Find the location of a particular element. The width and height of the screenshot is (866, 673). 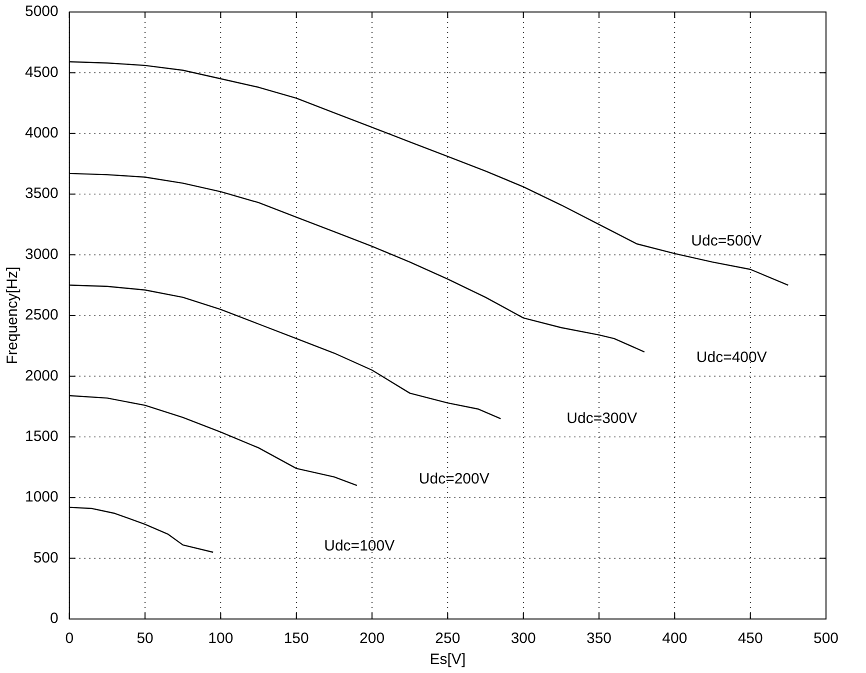

annotation: Udc=500V is located at coordinates (726, 241).